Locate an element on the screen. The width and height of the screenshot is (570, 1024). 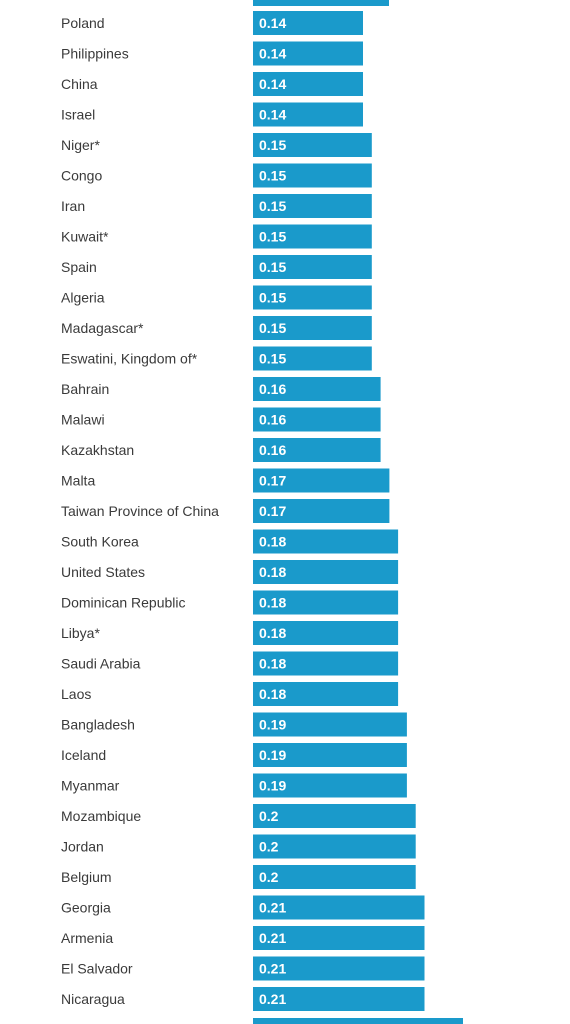
category-label: Iceland is located at coordinates (83, 755).